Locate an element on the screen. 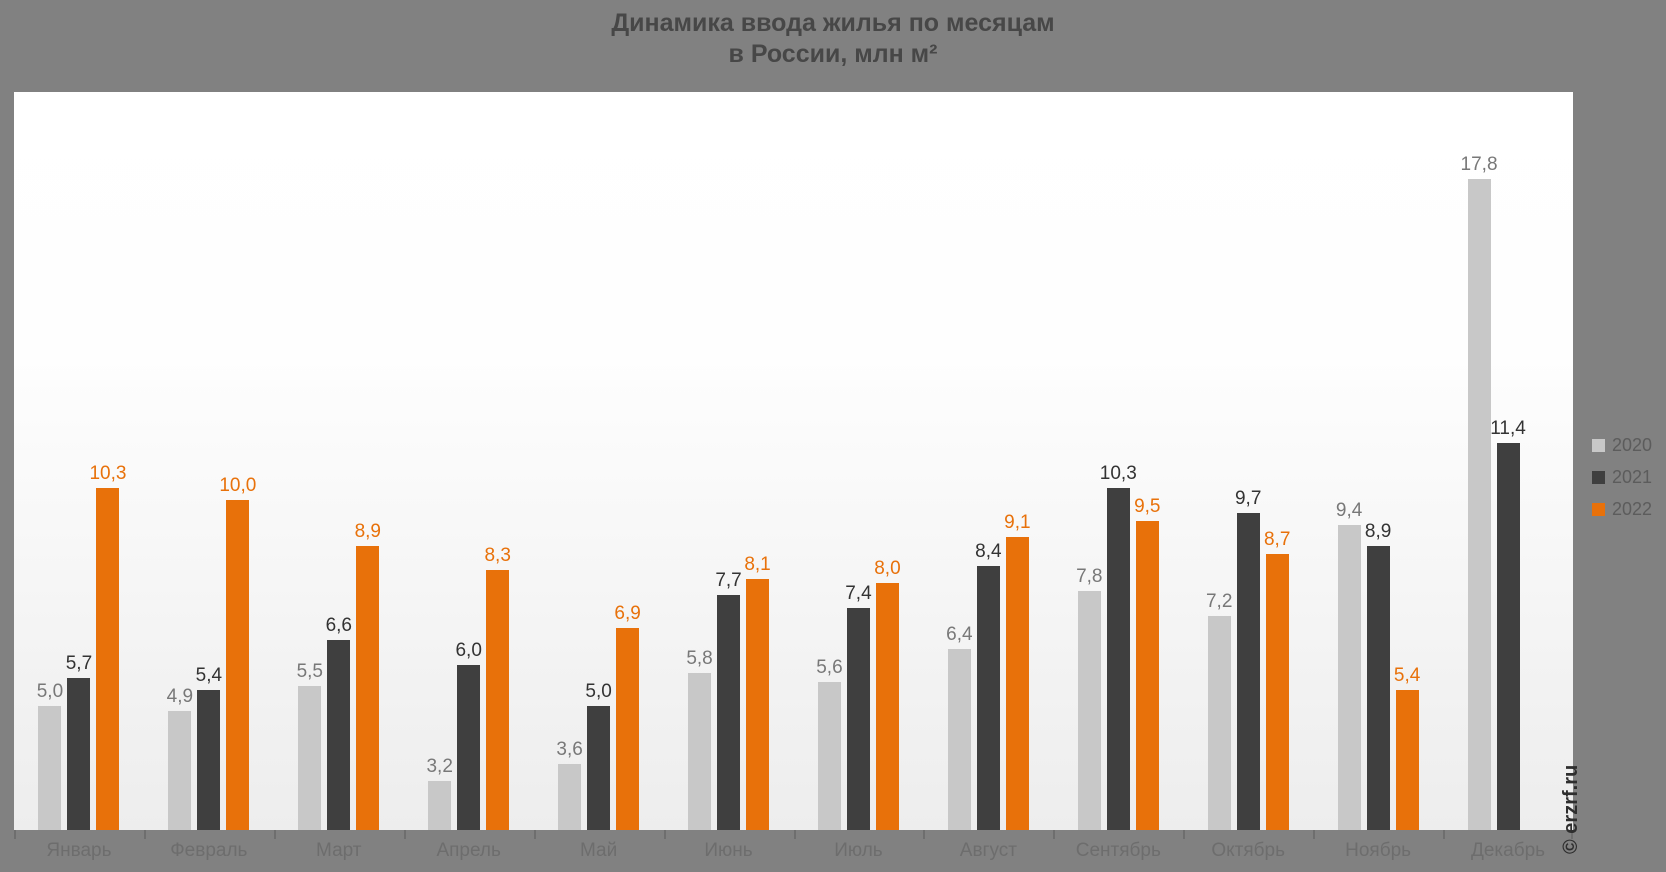  bar-2021-Сентябрь is located at coordinates (1118, 659).